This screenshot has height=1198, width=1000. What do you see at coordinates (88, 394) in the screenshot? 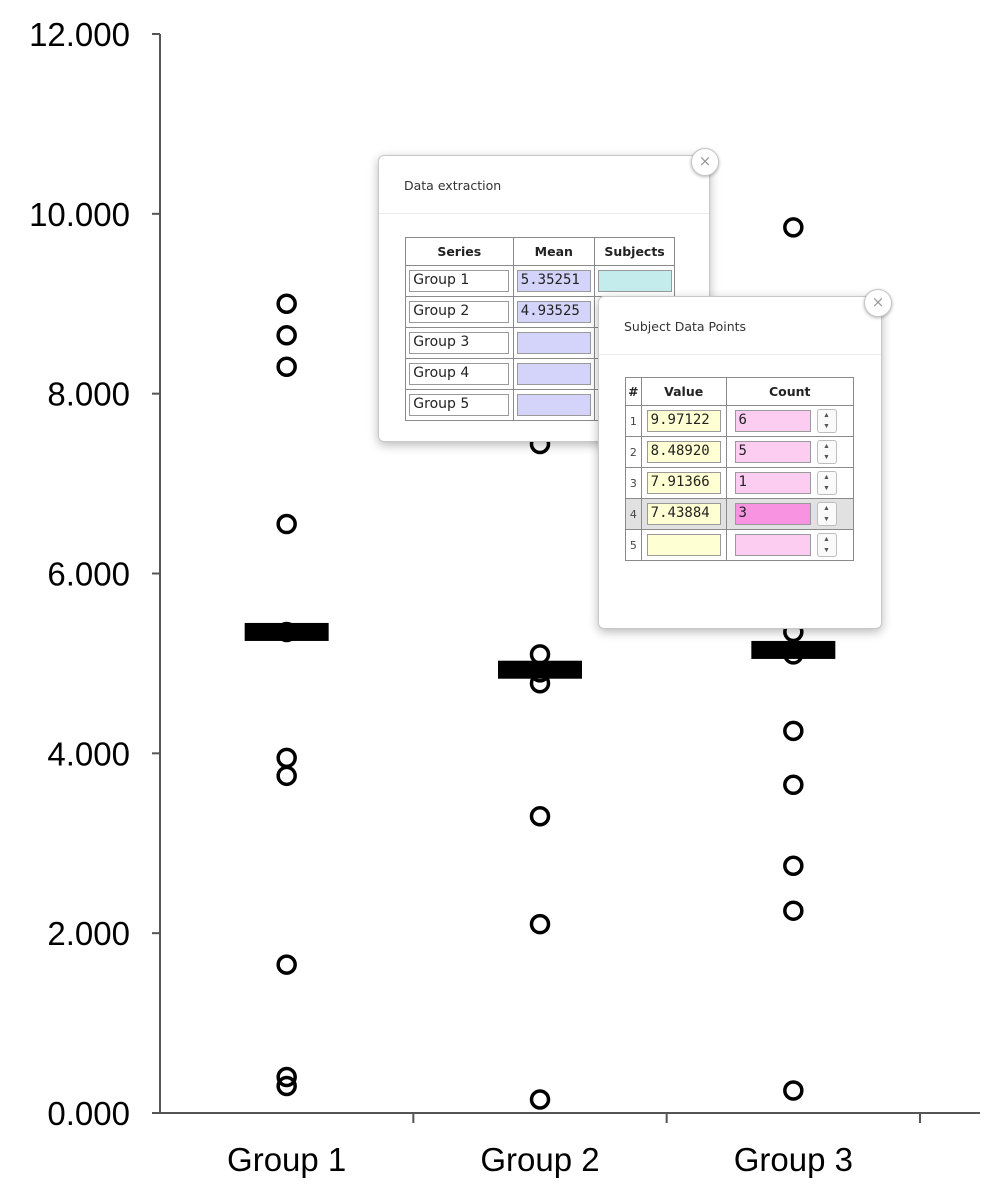
I see `y-tick-label: 8.000` at bounding box center [88, 394].